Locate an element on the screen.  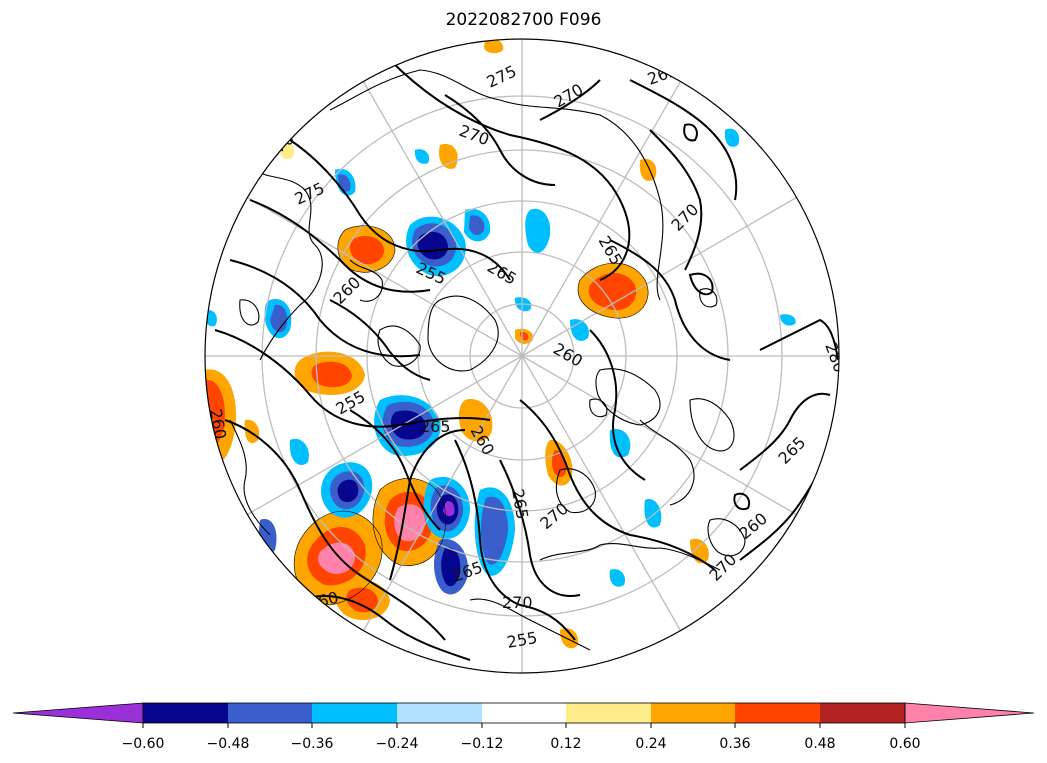
colorbar-under-arrow is located at coordinates (78, 713).